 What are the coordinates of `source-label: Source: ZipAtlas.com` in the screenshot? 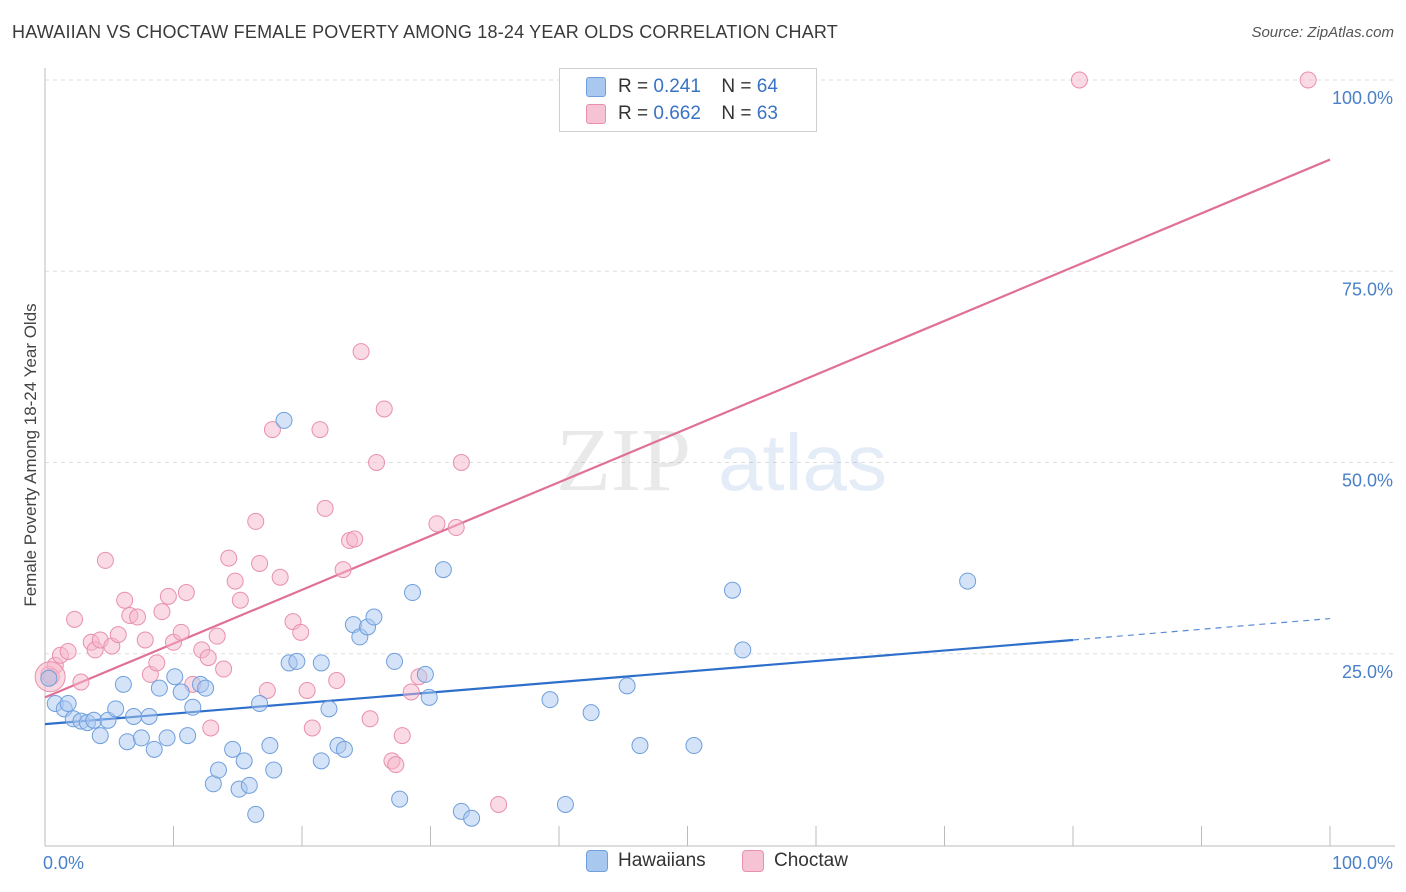 It's located at (1322, 32).